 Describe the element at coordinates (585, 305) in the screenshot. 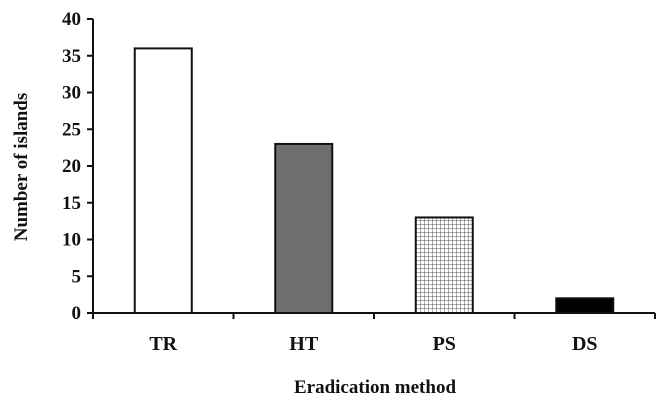

I see `bar-ds` at that location.